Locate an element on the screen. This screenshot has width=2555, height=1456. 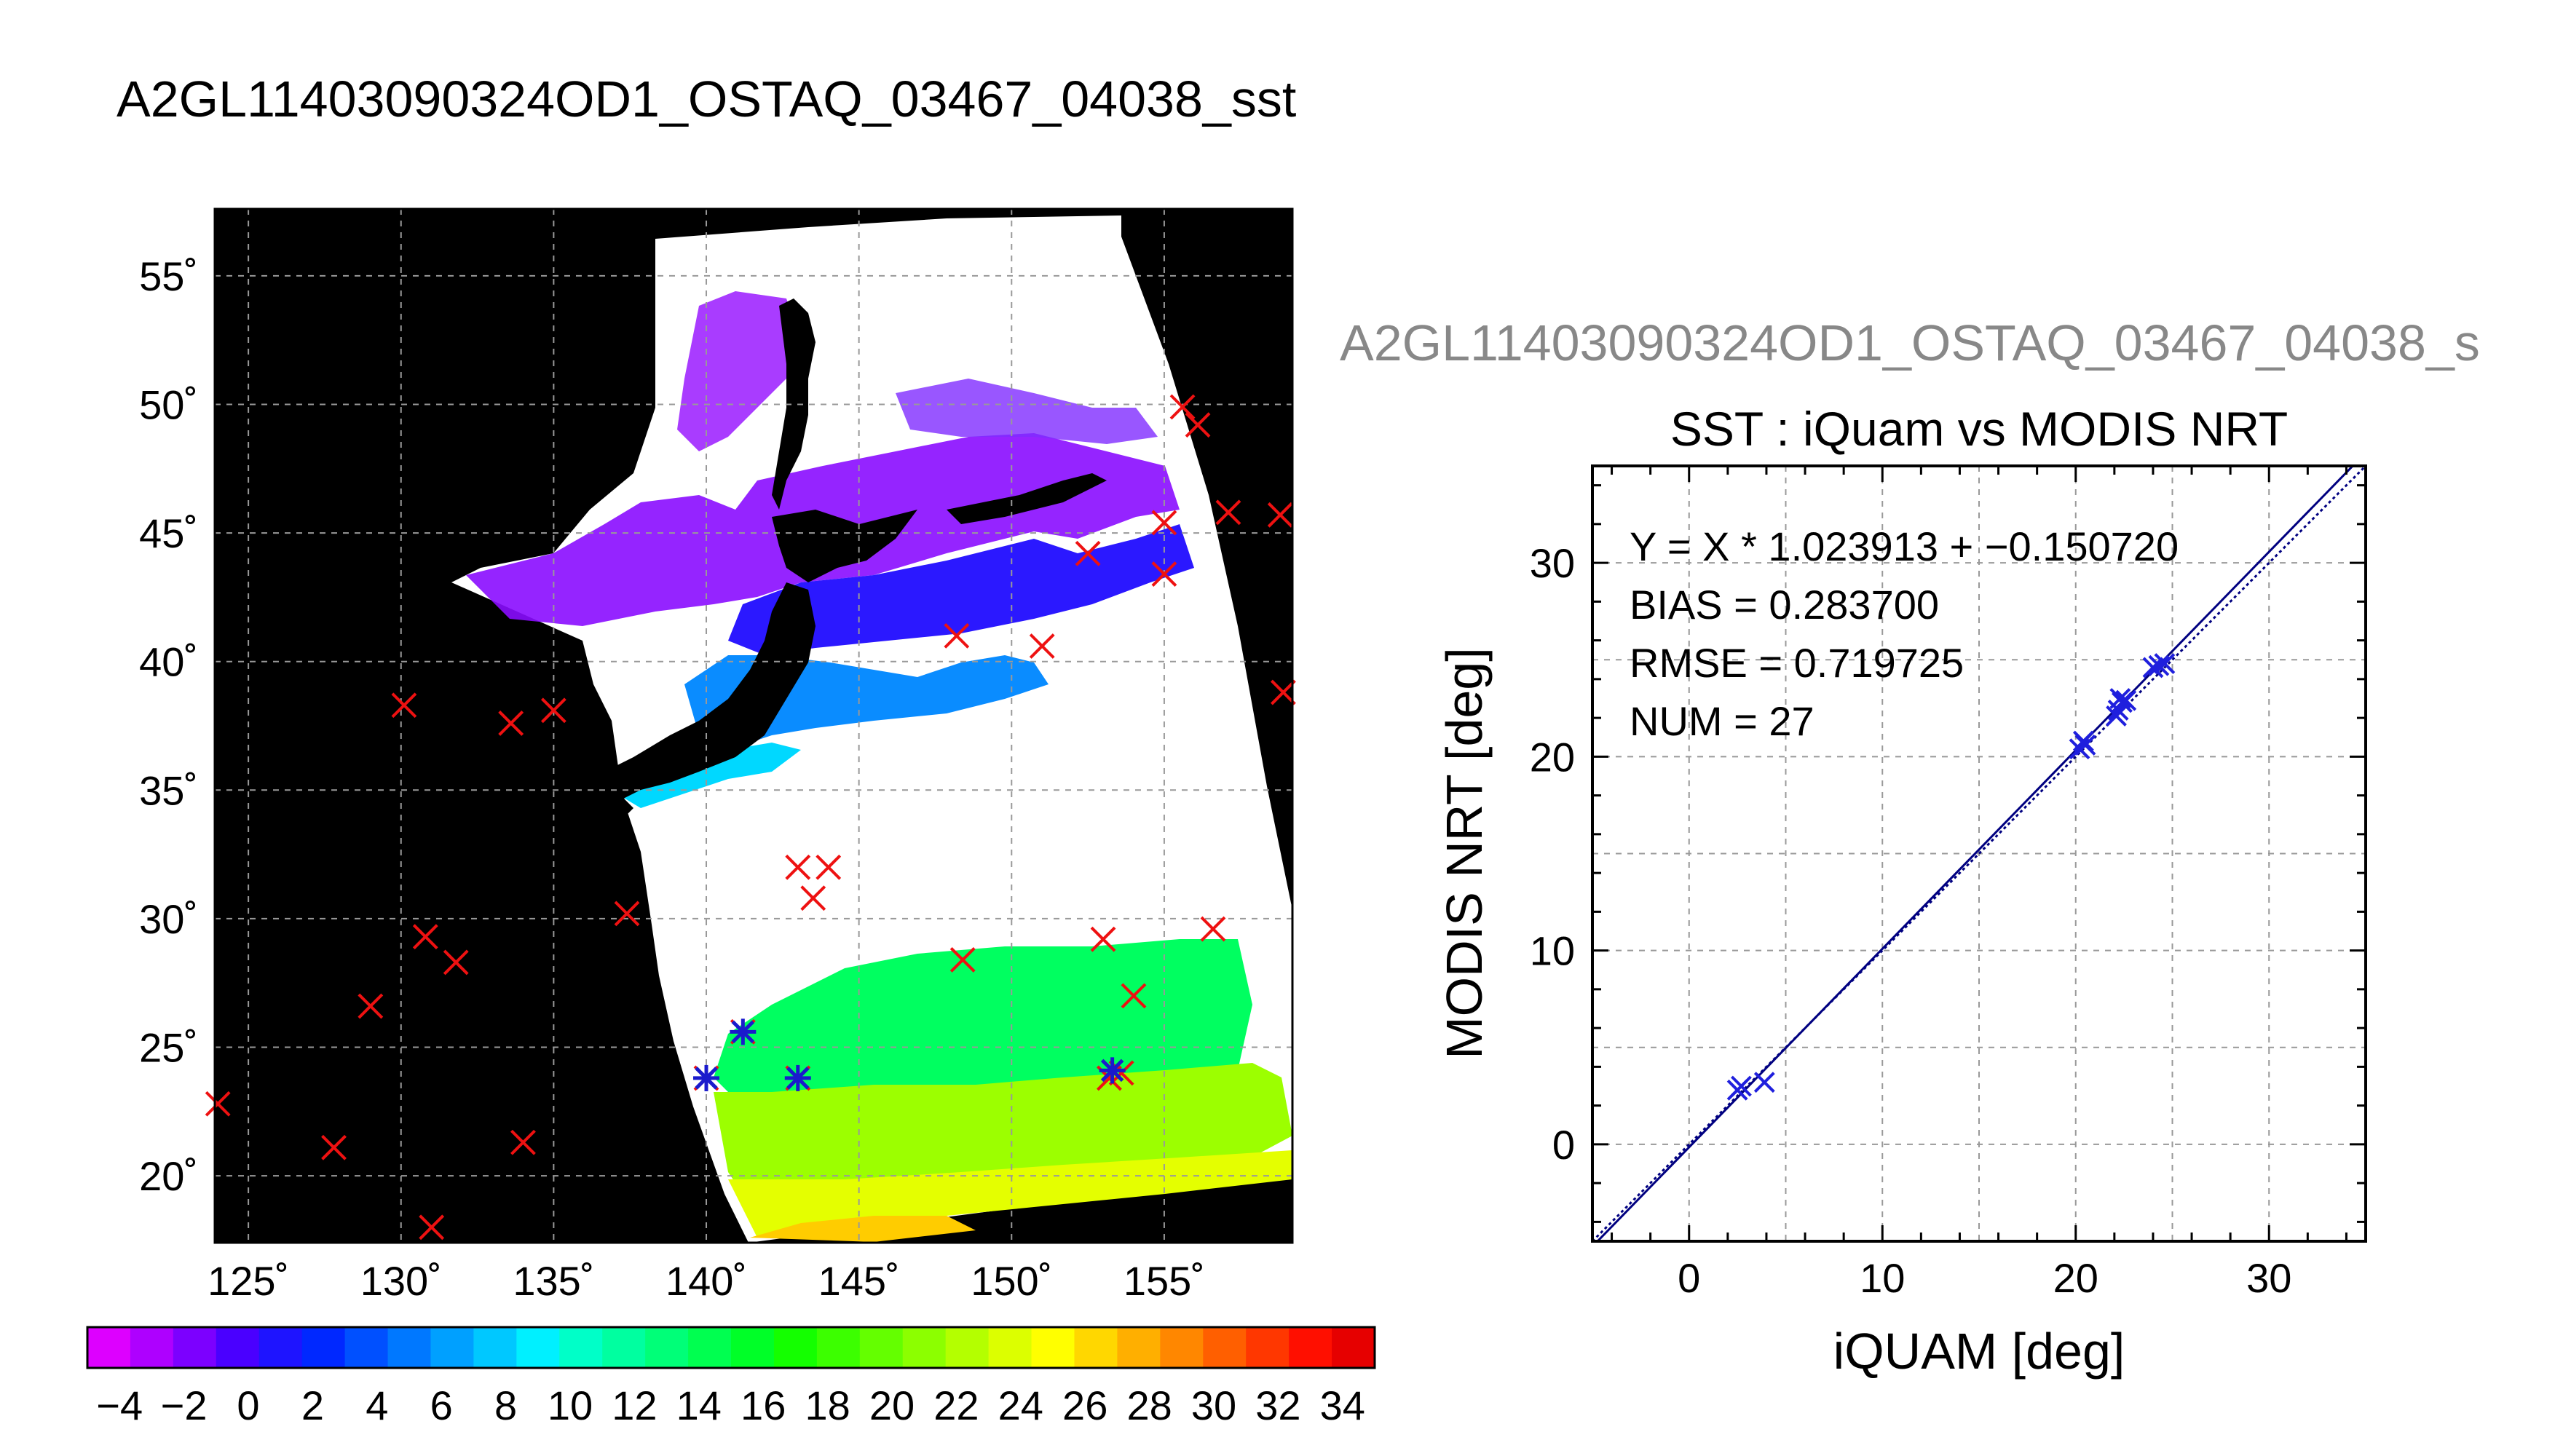
map-y-tick-label: 35˚ is located at coordinates (168, 790).